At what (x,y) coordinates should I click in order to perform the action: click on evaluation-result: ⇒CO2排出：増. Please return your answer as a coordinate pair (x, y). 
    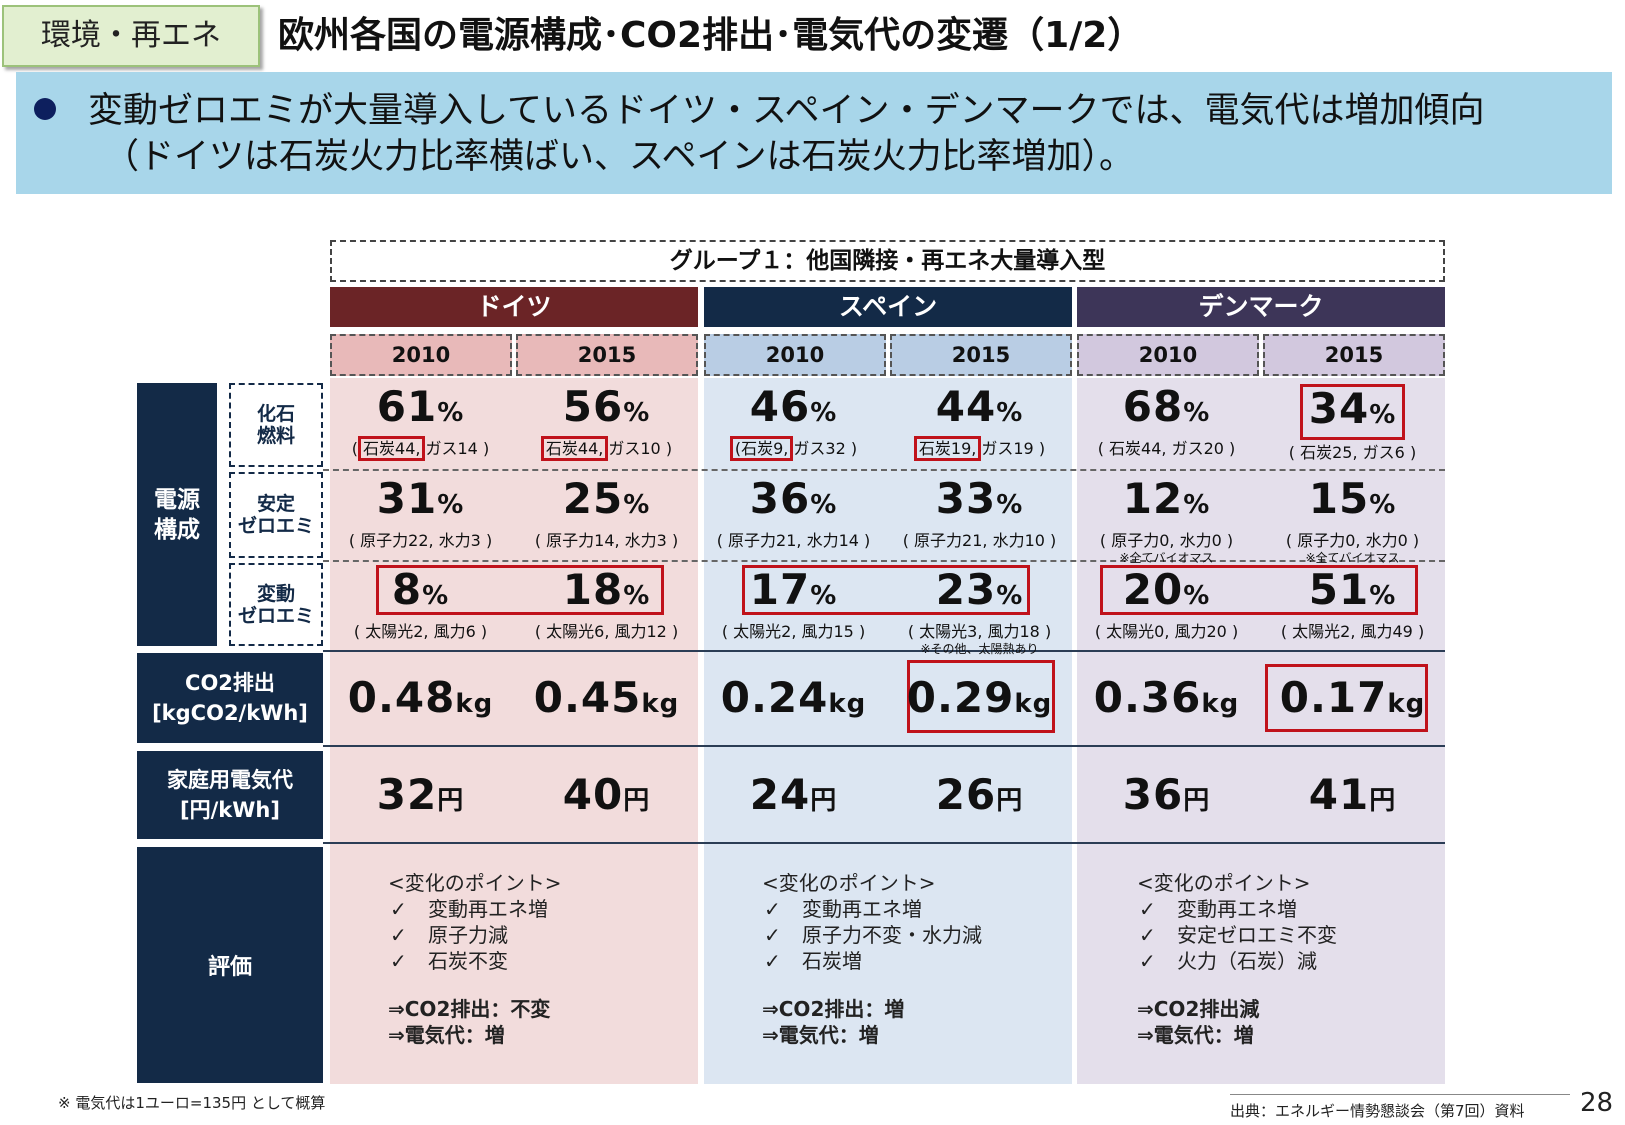
    Looking at the image, I should click on (833, 1009).